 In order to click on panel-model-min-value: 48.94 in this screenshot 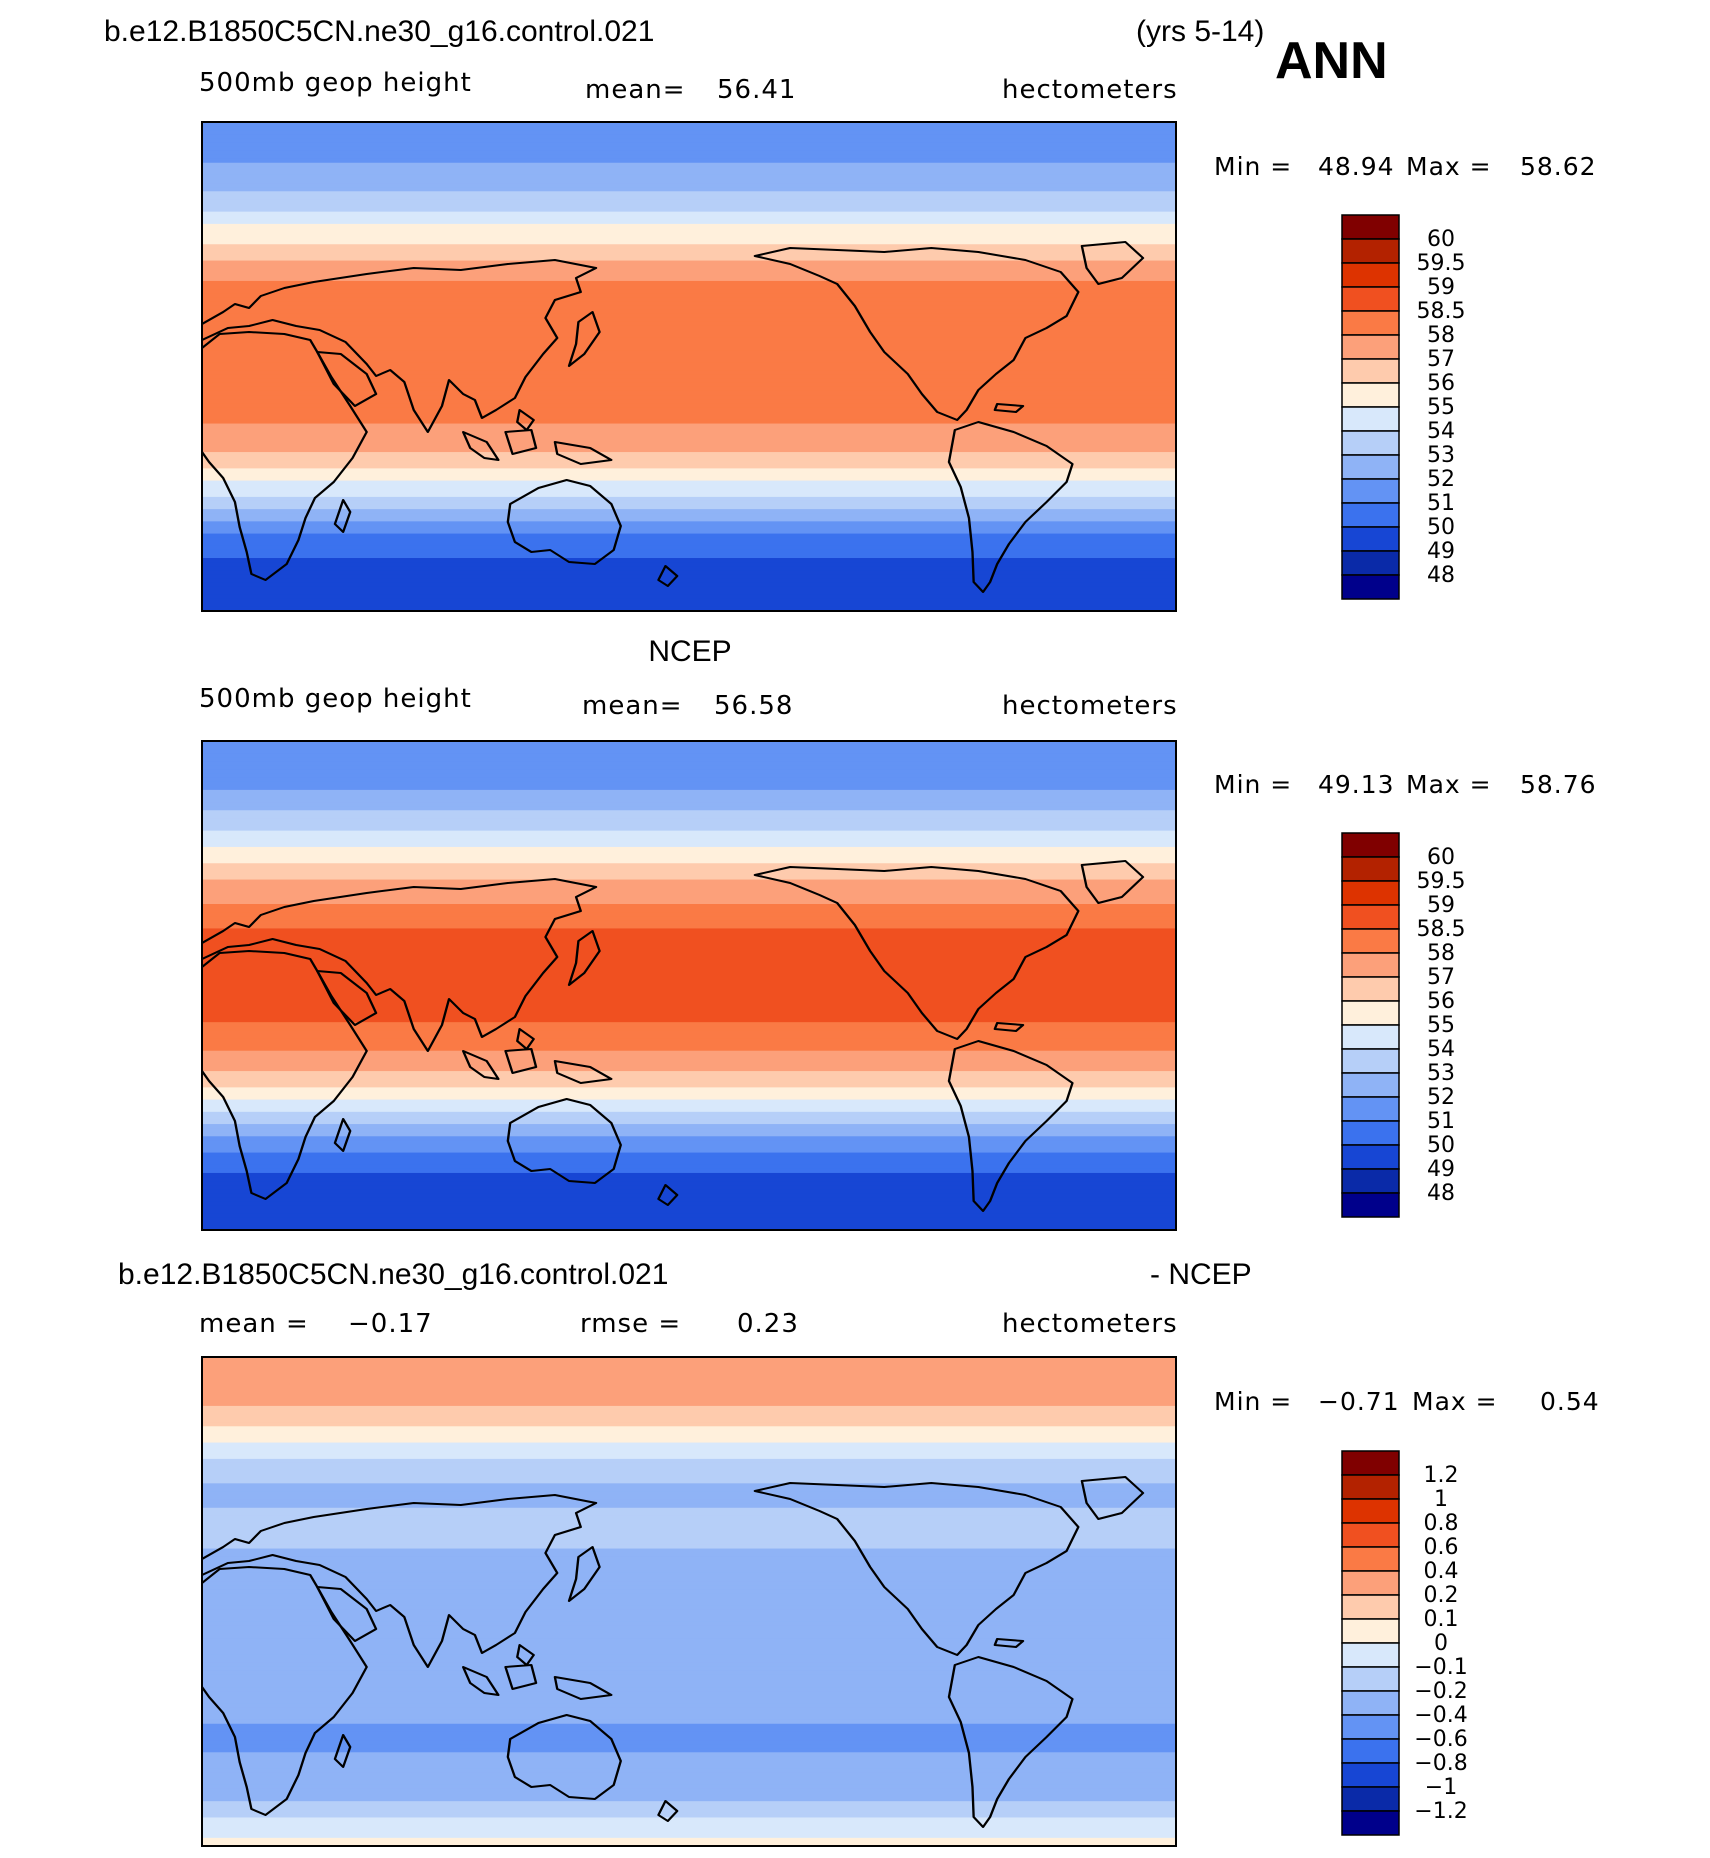, I will do `click(1356, 166)`.